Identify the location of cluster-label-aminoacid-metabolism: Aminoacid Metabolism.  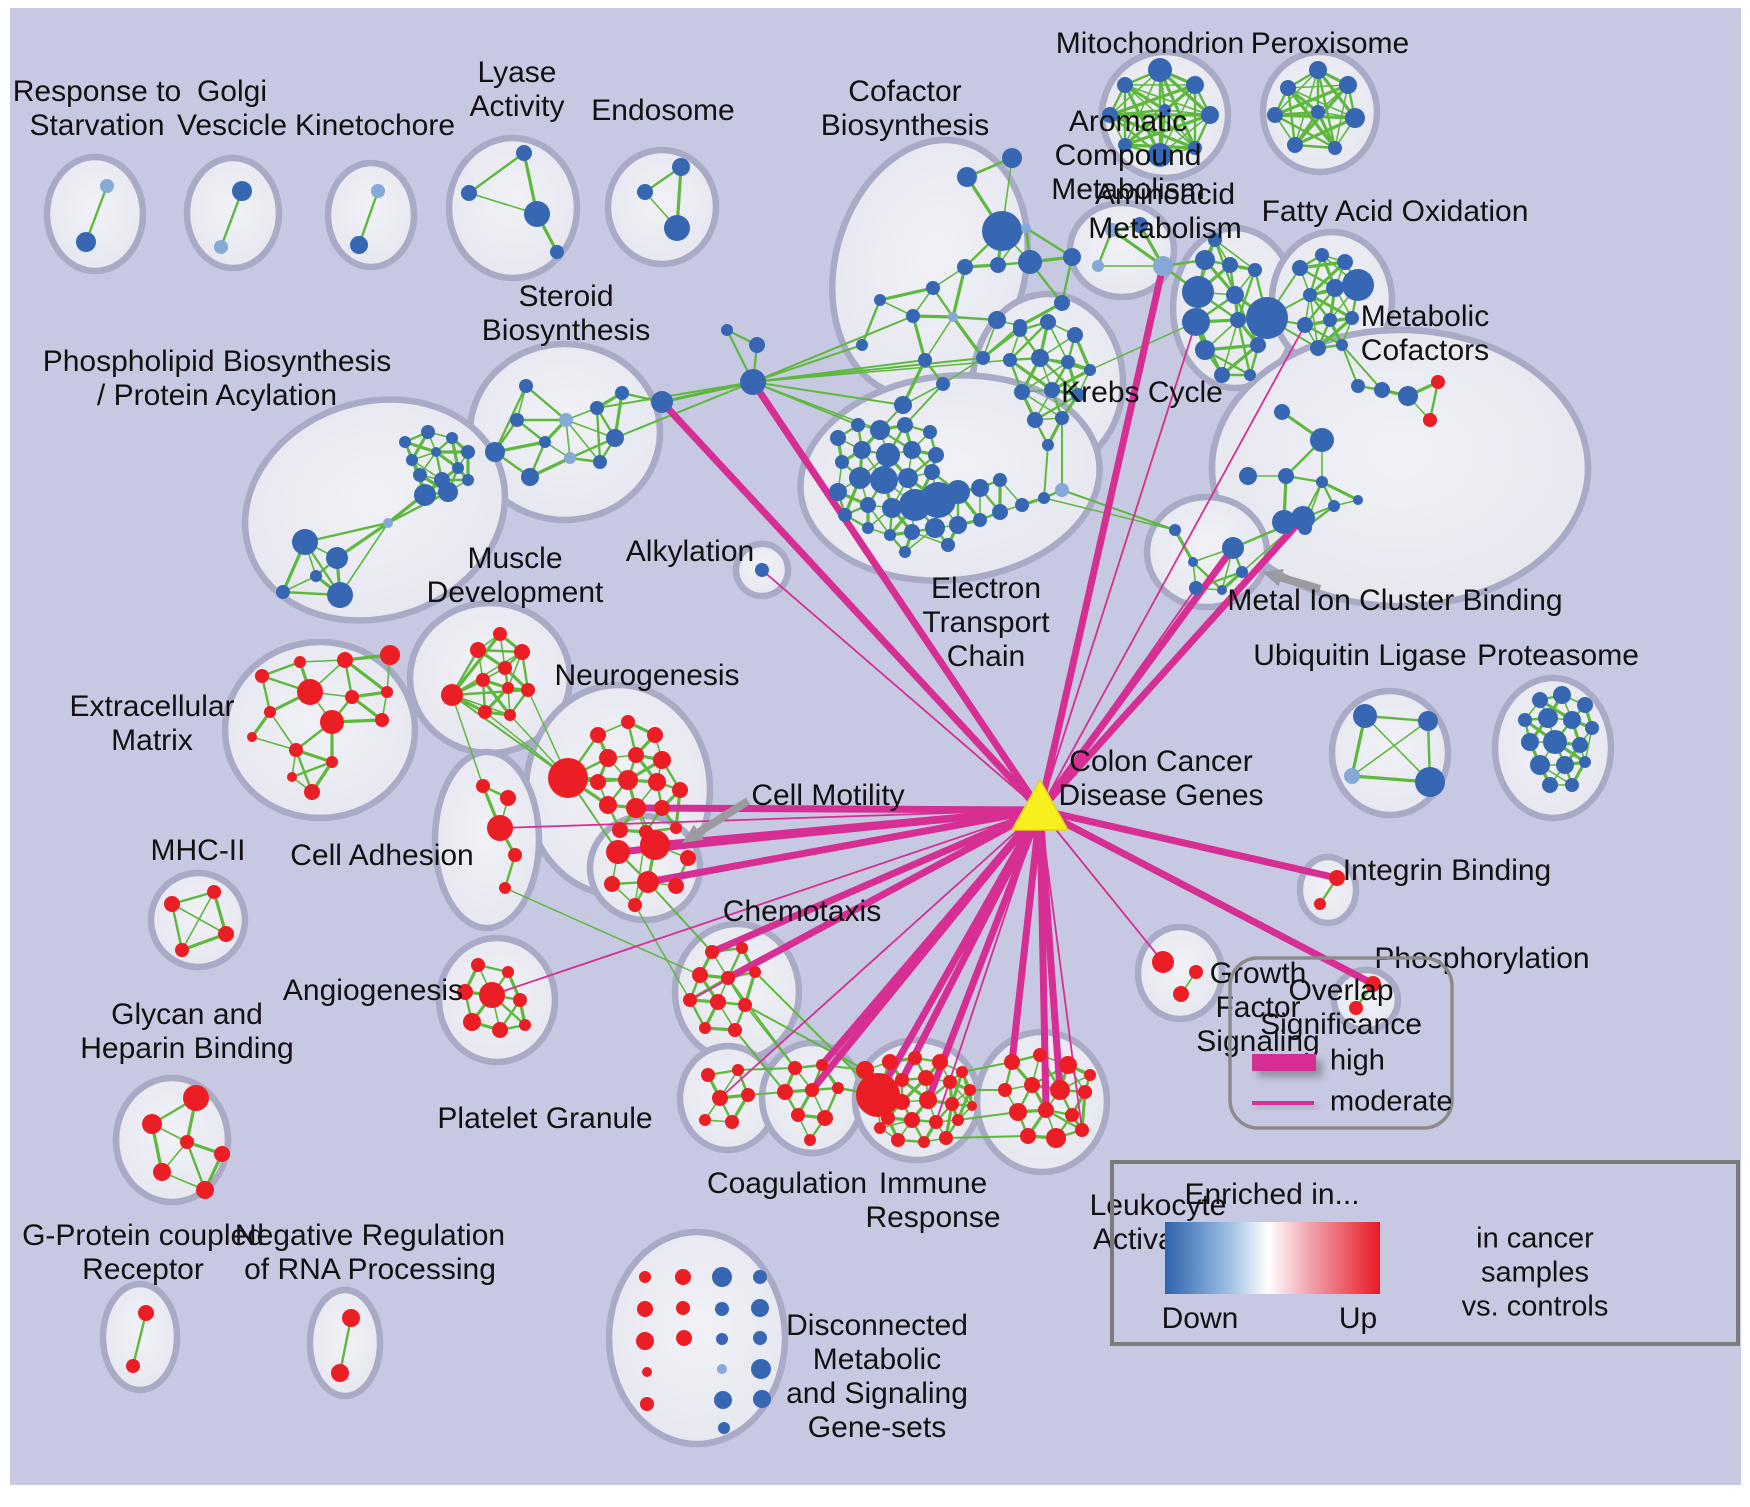
(1164, 211).